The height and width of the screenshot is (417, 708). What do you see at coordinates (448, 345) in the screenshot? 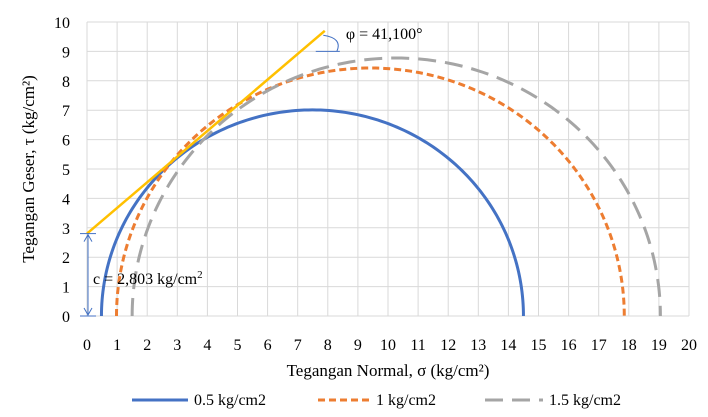
I see `x-tick-label: 12` at bounding box center [448, 345].